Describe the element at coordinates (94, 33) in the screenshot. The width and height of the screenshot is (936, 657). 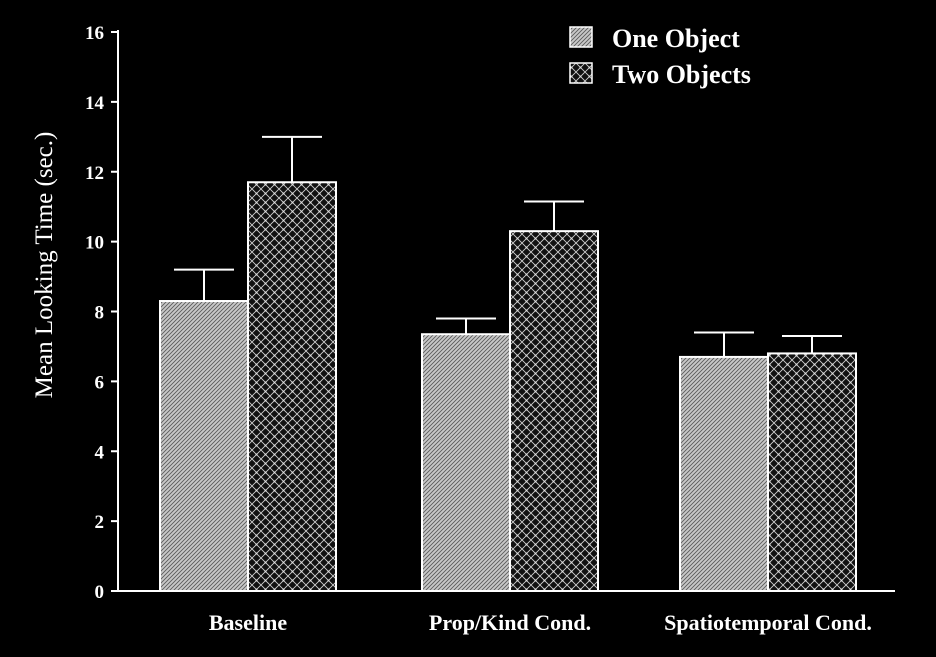
I see `y-tick-label: 16` at that location.